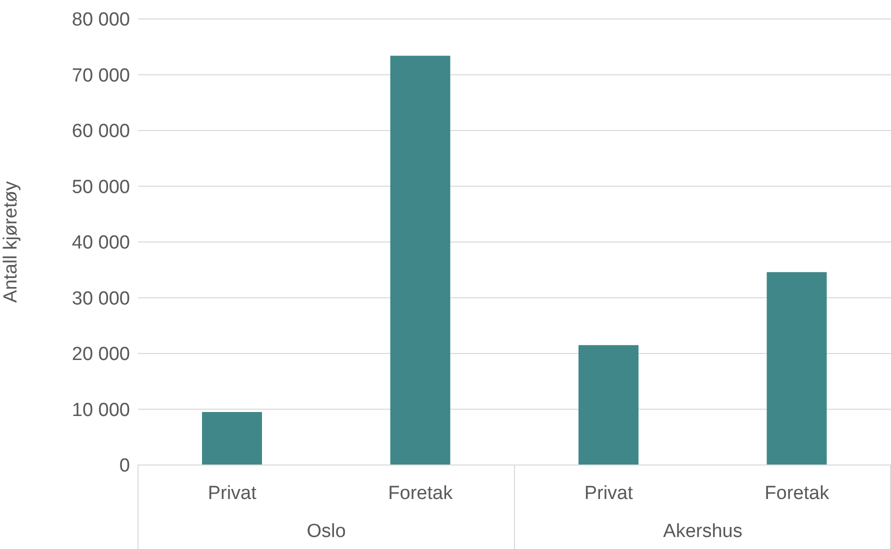  I want to click on y-tick-label: 30 000, so click(101, 299).